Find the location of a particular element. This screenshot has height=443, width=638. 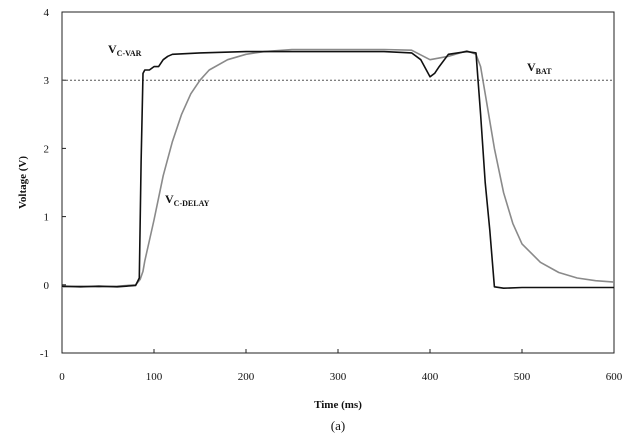

vc-var-label-main: V is located at coordinates (112, 49).